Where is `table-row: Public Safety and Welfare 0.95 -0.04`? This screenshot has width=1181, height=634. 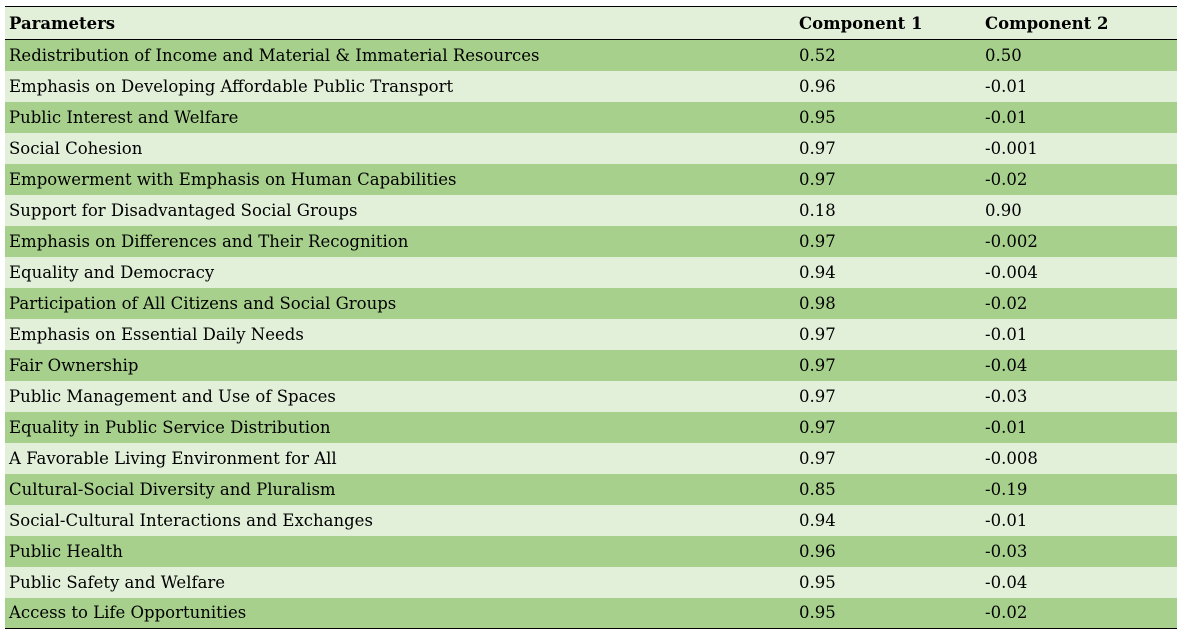 table-row: Public Safety and Welfare 0.95 -0.04 is located at coordinates (591, 582).